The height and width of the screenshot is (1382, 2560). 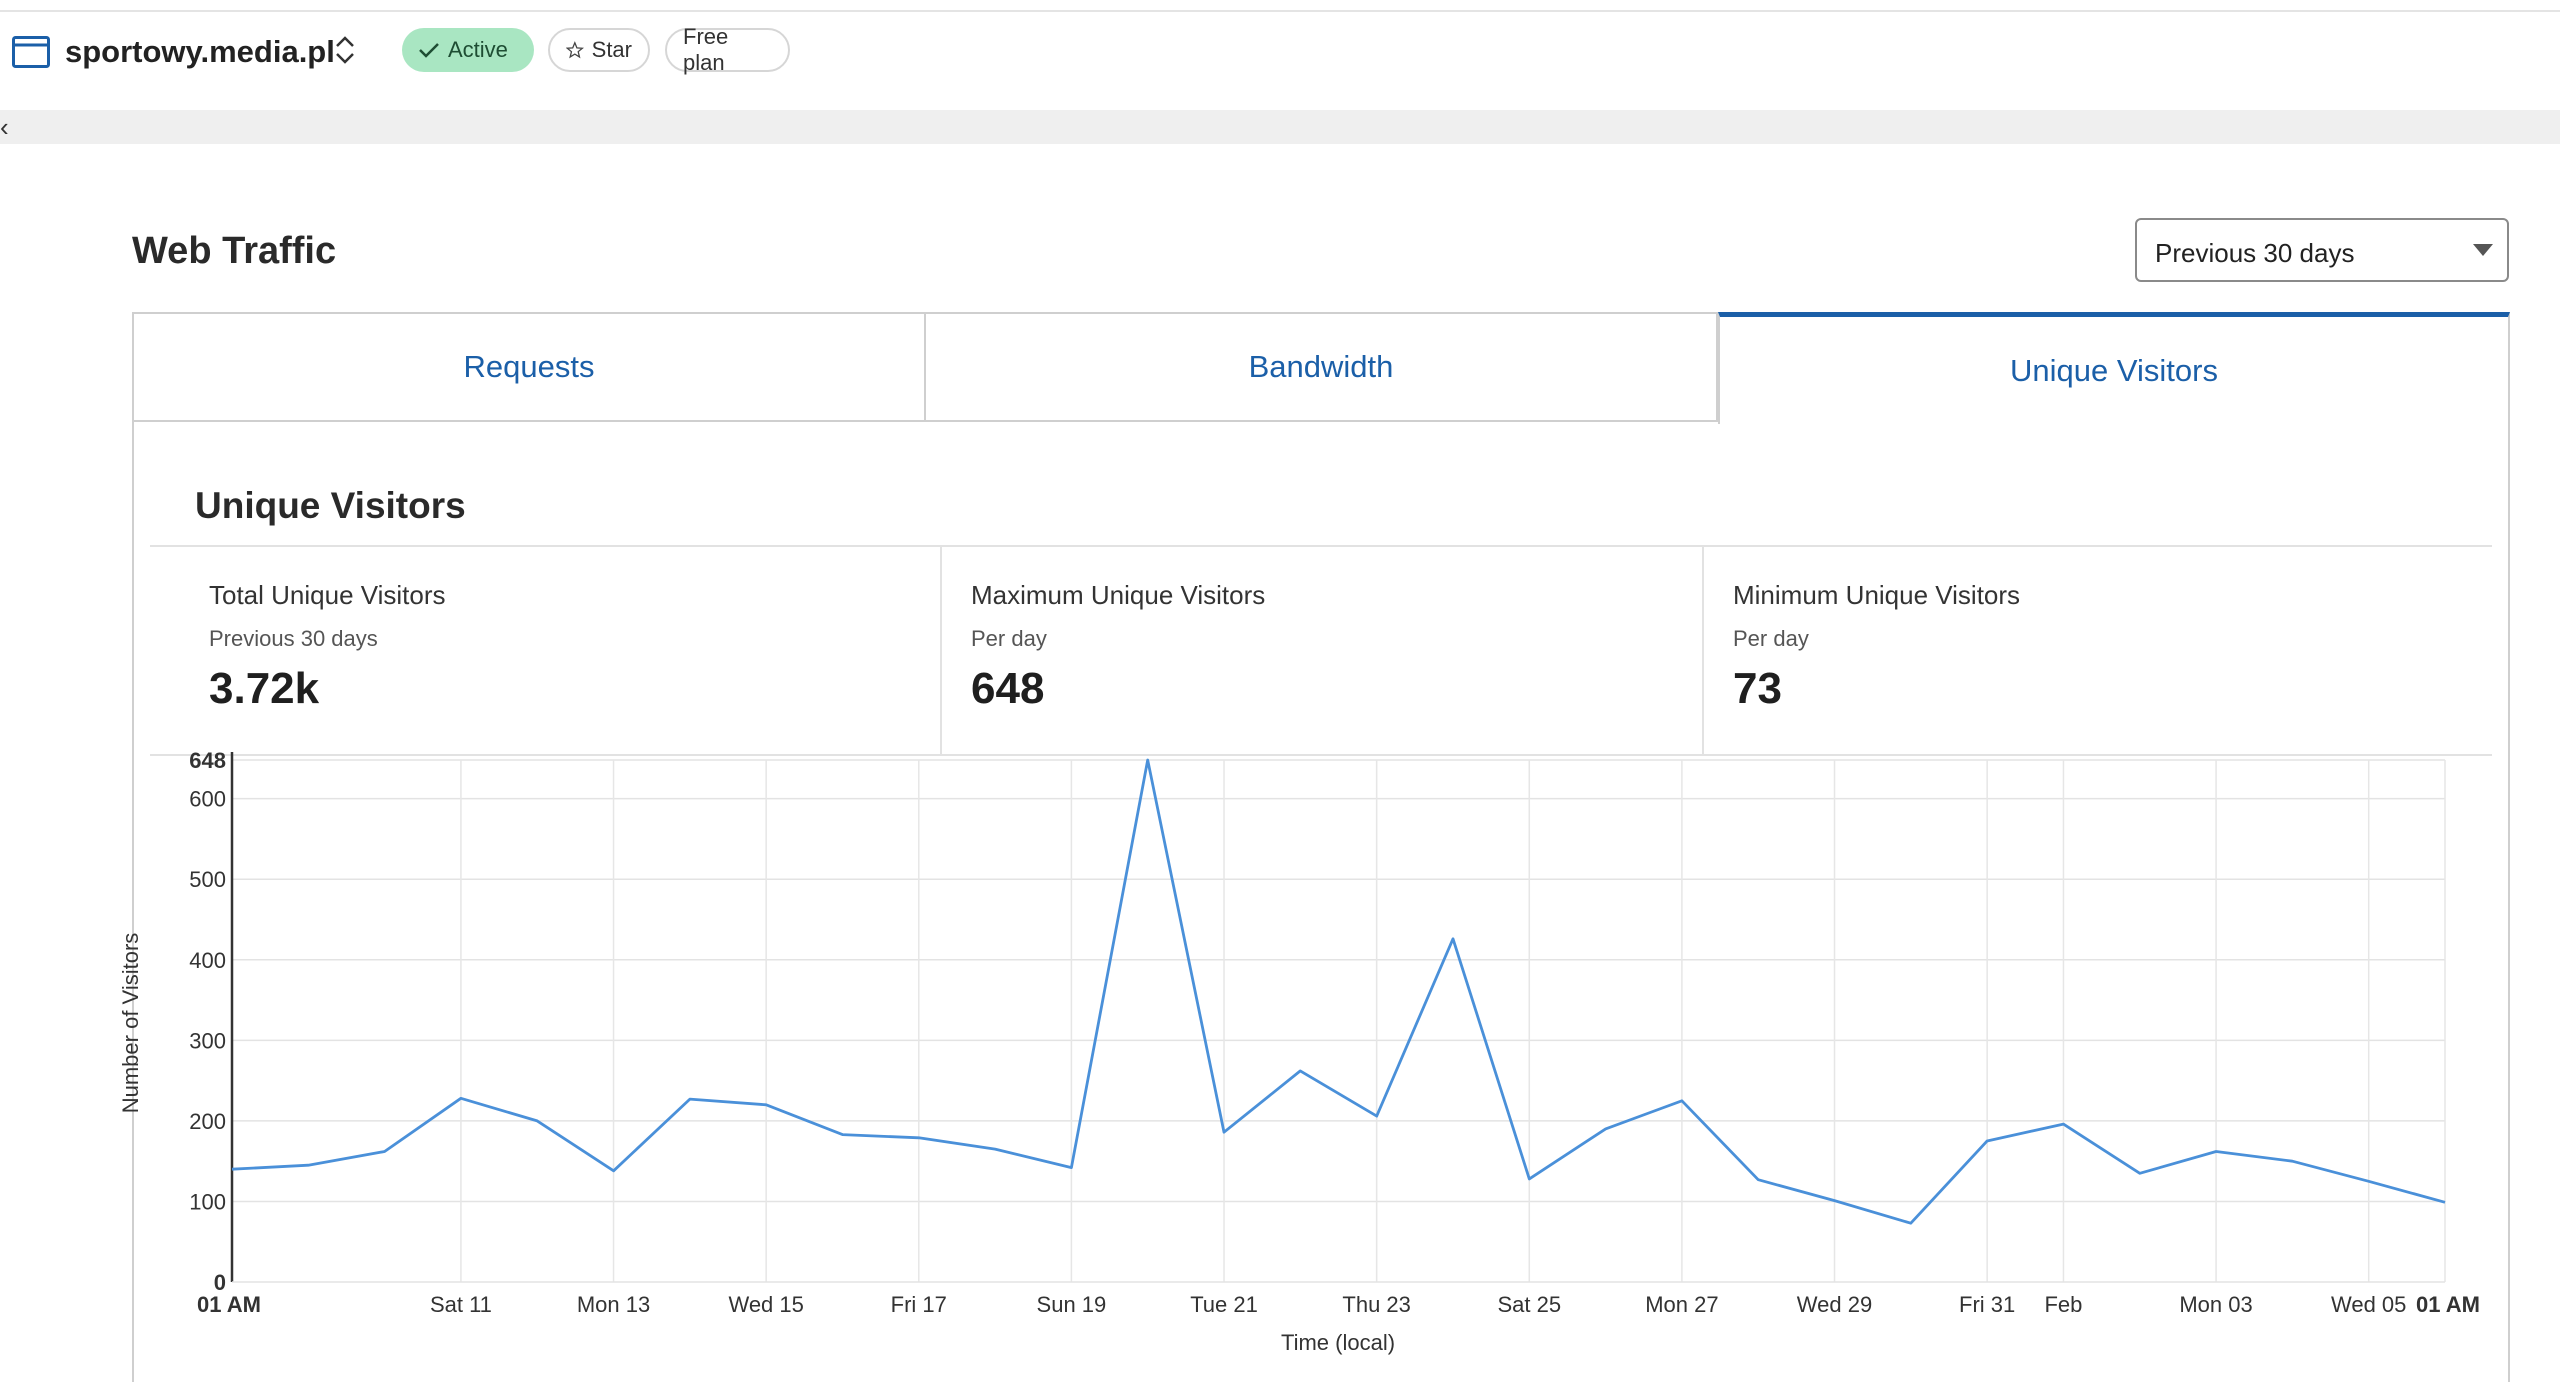 What do you see at coordinates (1987, 1304) in the screenshot?
I see `x-tick-label: Fri 31` at bounding box center [1987, 1304].